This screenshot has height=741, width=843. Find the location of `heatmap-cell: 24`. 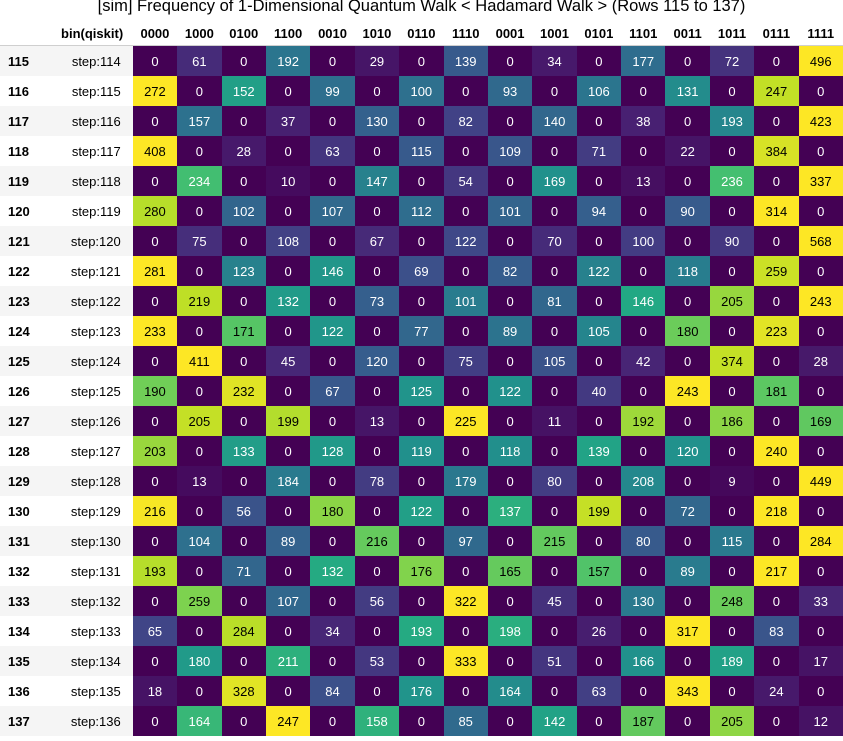

heatmap-cell: 24 is located at coordinates (776, 691).